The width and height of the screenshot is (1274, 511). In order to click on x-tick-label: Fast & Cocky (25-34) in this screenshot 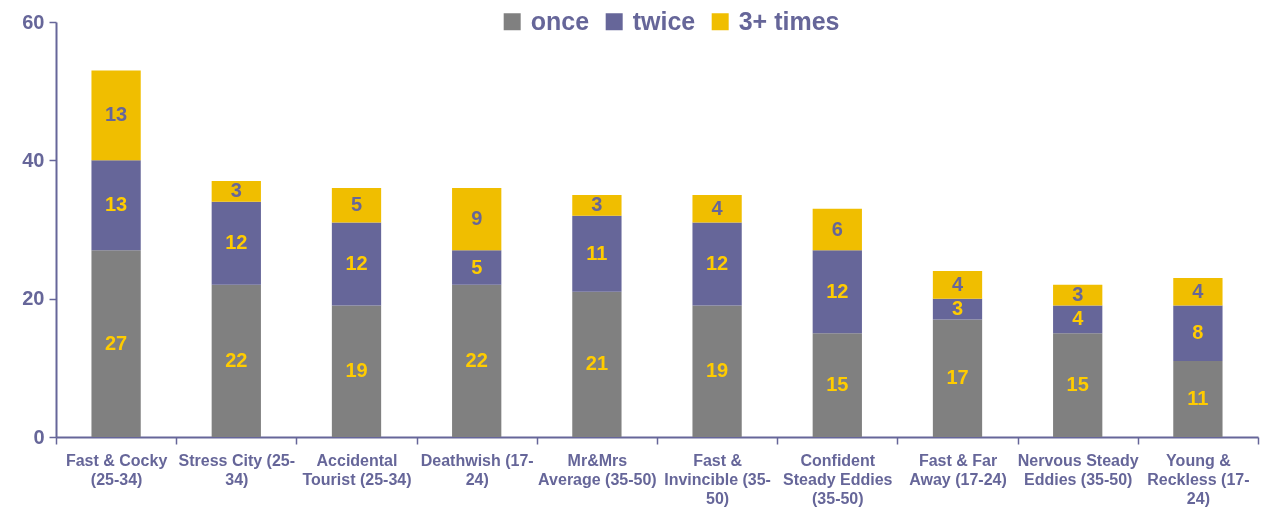, I will do `click(116, 469)`.